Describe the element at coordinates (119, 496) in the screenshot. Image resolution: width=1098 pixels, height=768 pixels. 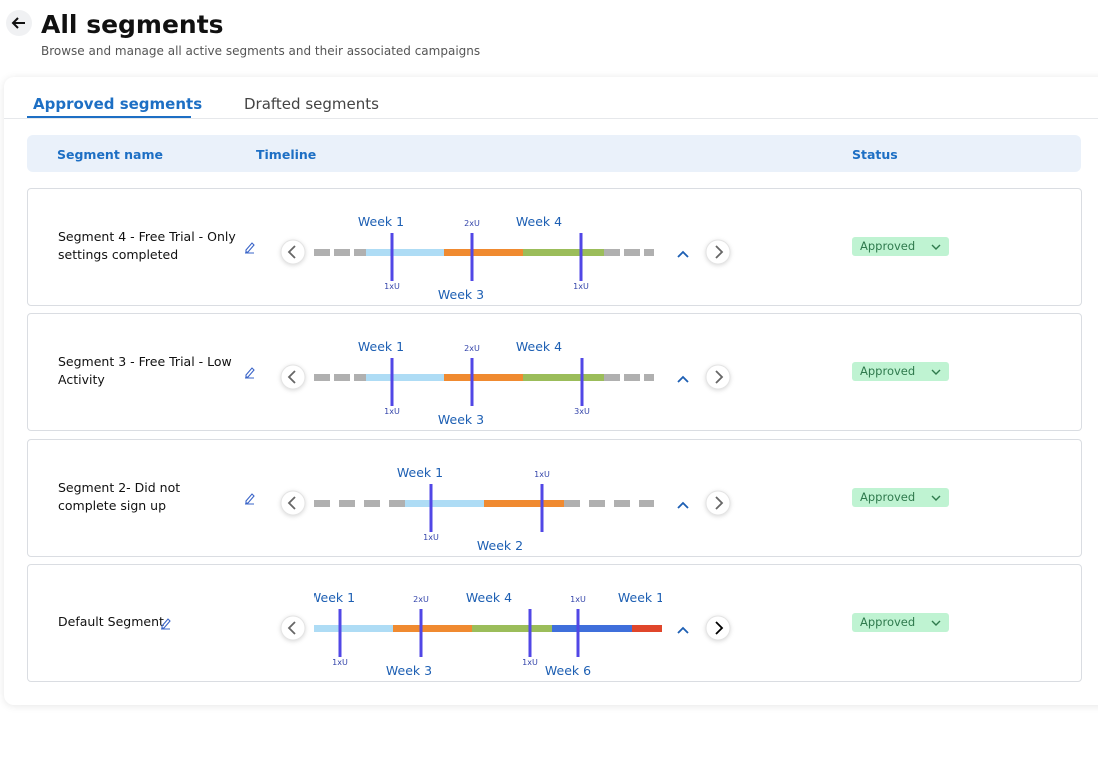
I see `segment-name: Segment 2- Did not complete sign up` at that location.